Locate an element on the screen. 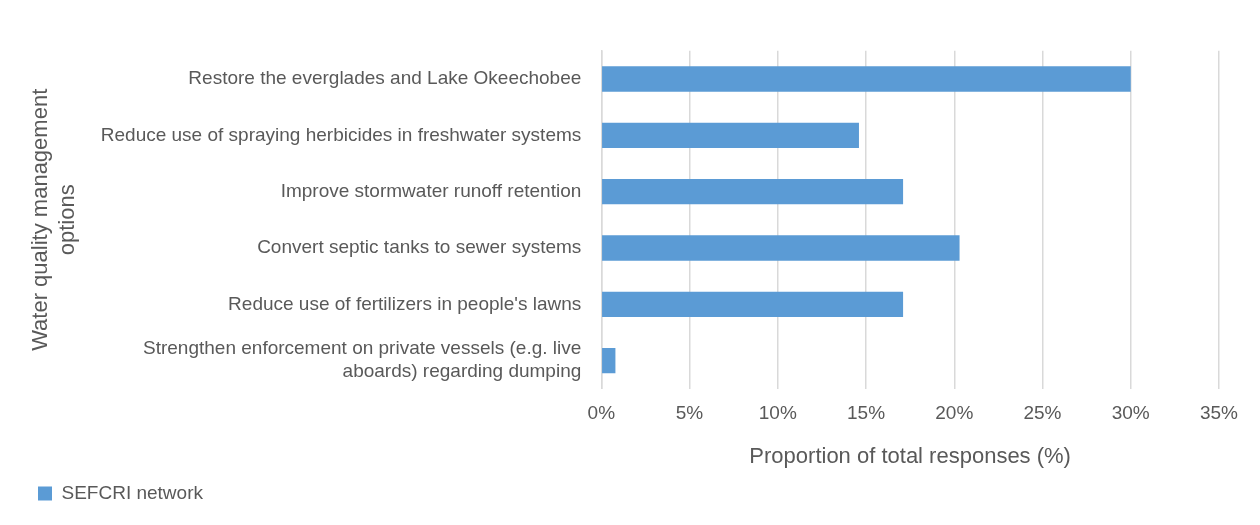  x-tick-label: 20% is located at coordinates (954, 413).